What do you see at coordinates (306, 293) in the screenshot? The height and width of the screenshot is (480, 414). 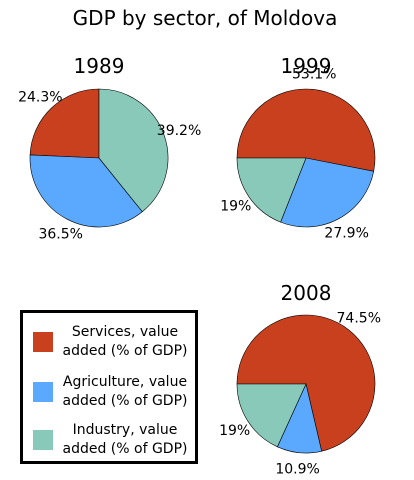 I see `pie-title-2008: 2008` at bounding box center [306, 293].